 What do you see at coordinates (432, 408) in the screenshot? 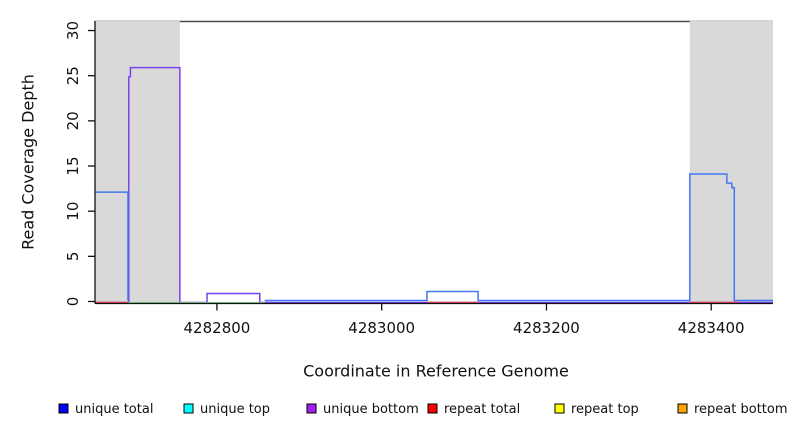
I see `legend-swatch-repeat-total` at bounding box center [432, 408].